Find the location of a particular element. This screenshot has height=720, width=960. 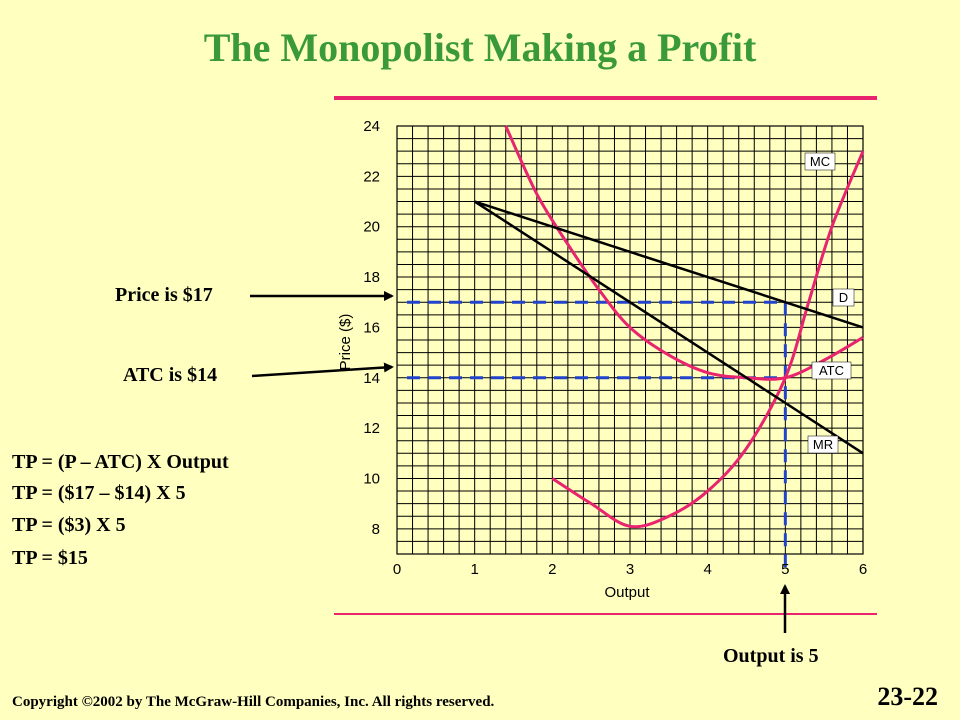

formula-line-1: TP = (P – ATC) X Output is located at coordinates (120, 462).